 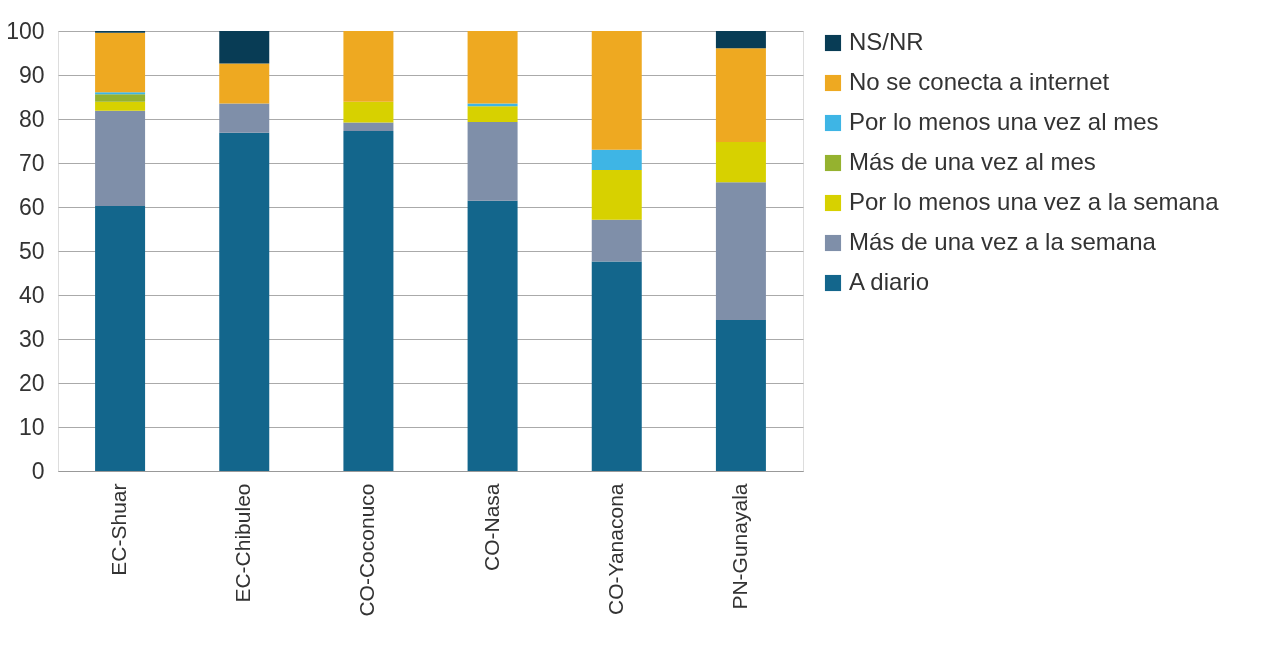 I want to click on x-tick-label: PN-Gunayala, so click(x=739, y=546).